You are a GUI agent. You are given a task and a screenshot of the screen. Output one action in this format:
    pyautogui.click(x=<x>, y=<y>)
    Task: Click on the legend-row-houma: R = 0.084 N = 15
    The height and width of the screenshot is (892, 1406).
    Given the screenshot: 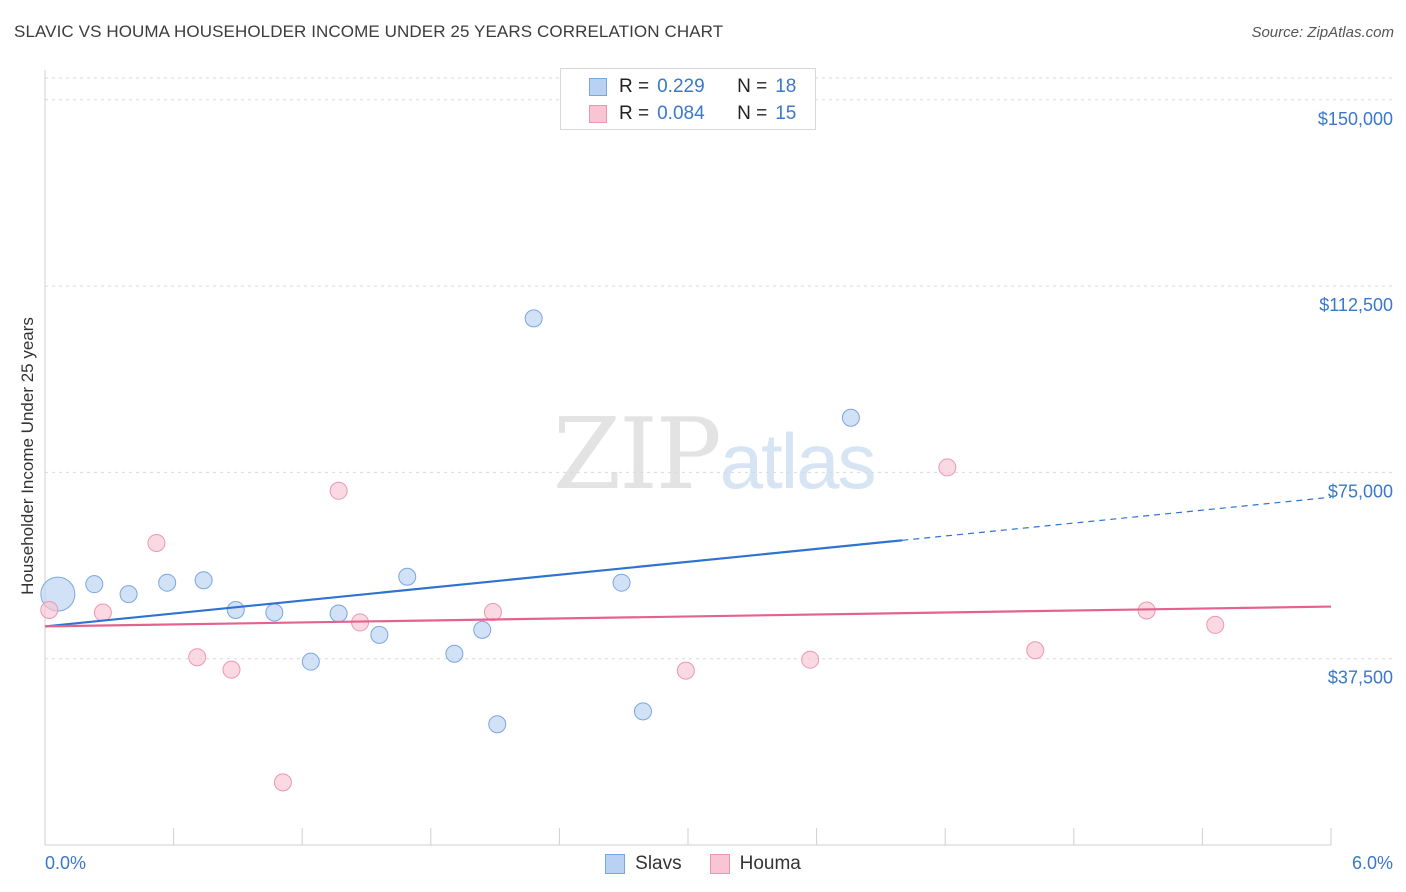 What is the action you would take?
    pyautogui.click(x=692, y=114)
    